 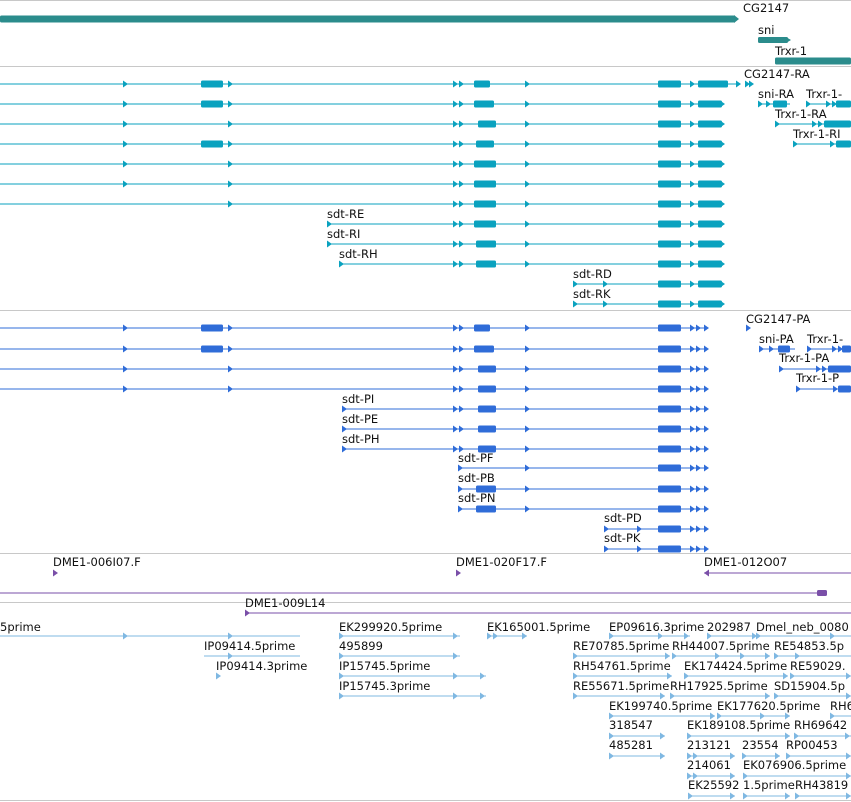 What do you see at coordinates (361, 646) in the screenshot?
I see `feature-label: 495899` at bounding box center [361, 646].